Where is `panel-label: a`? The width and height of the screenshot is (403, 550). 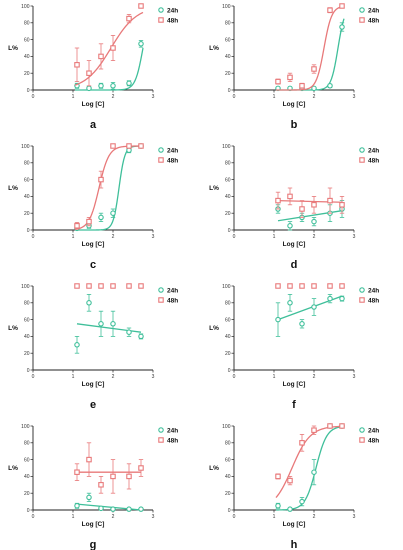
panel-label: a is located at coordinates (93, 125).